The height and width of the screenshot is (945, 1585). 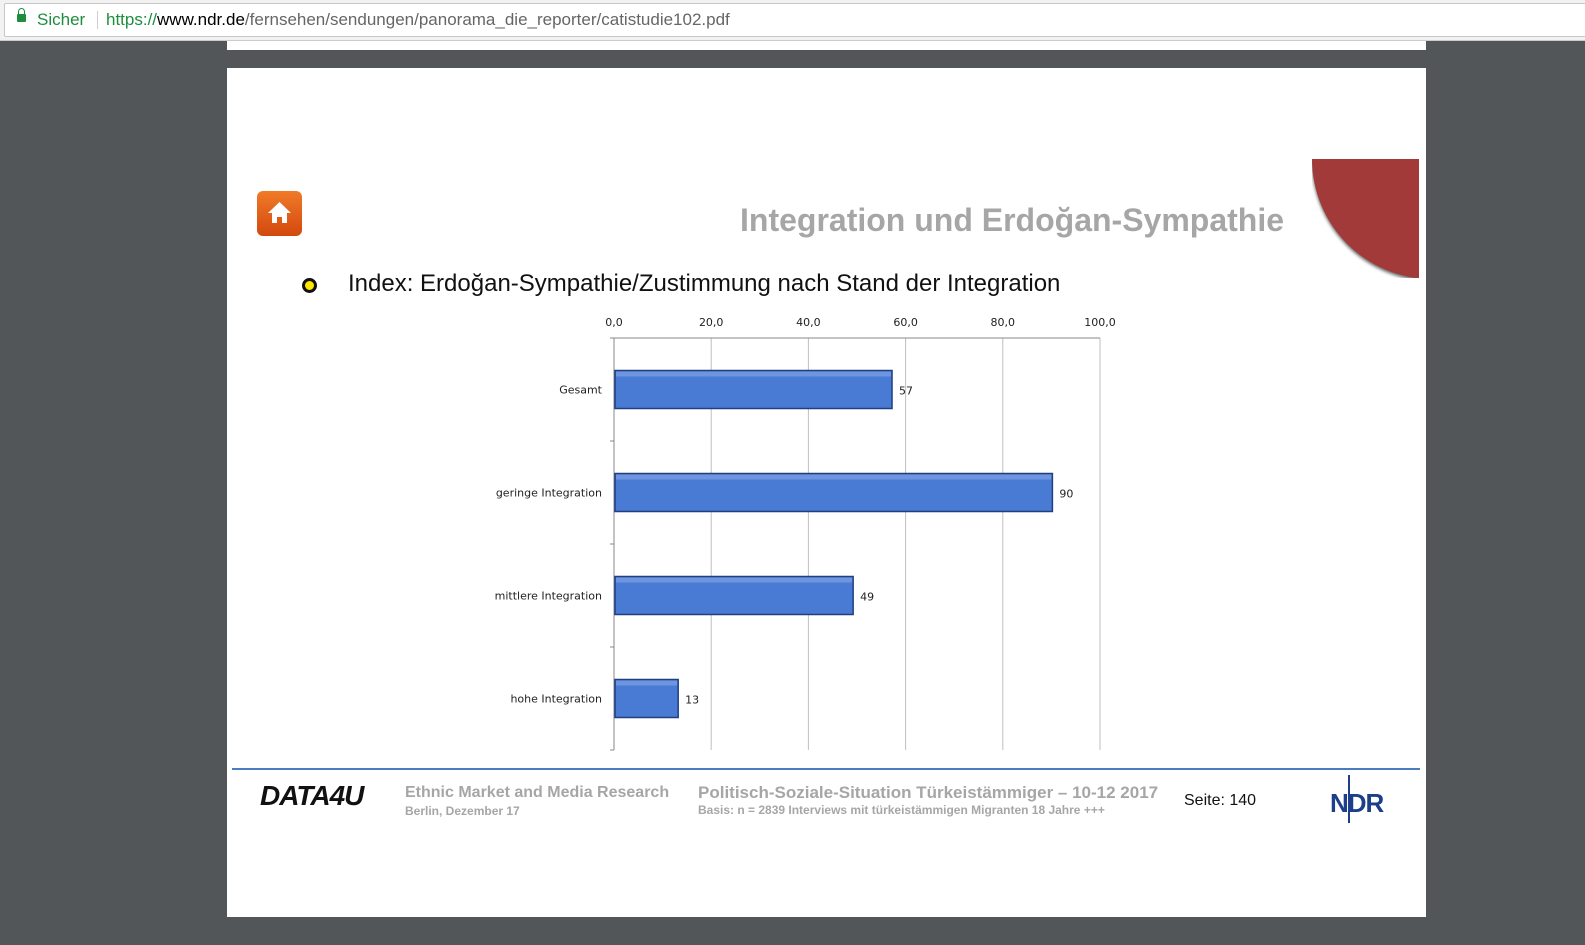 What do you see at coordinates (1357, 803) in the screenshot?
I see `ndr-logo: NDR` at bounding box center [1357, 803].